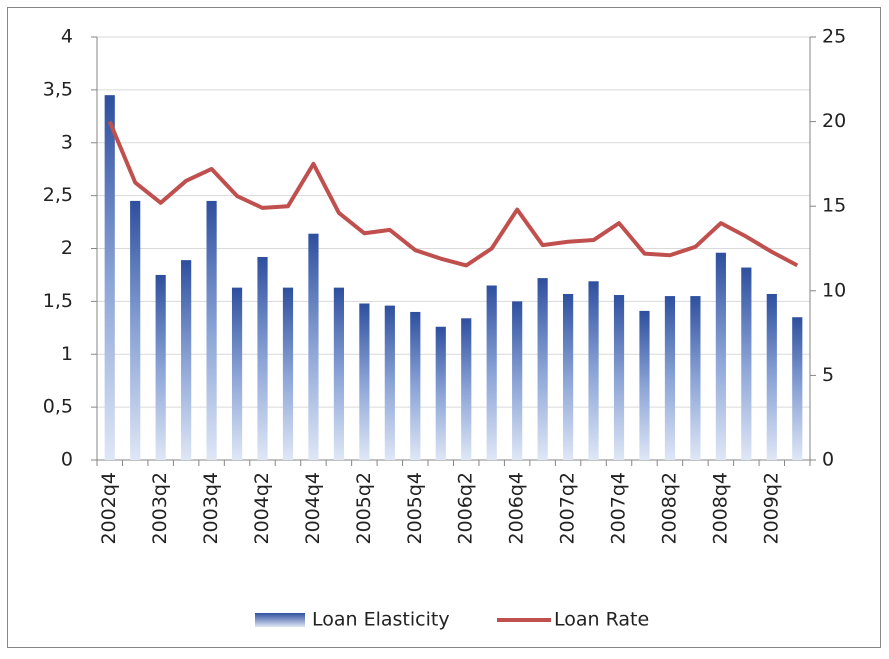 Image resolution: width=889 pixels, height=659 pixels. What do you see at coordinates (364, 508) in the screenshot?
I see `x-tick-label: 2005q2` at bounding box center [364, 508].